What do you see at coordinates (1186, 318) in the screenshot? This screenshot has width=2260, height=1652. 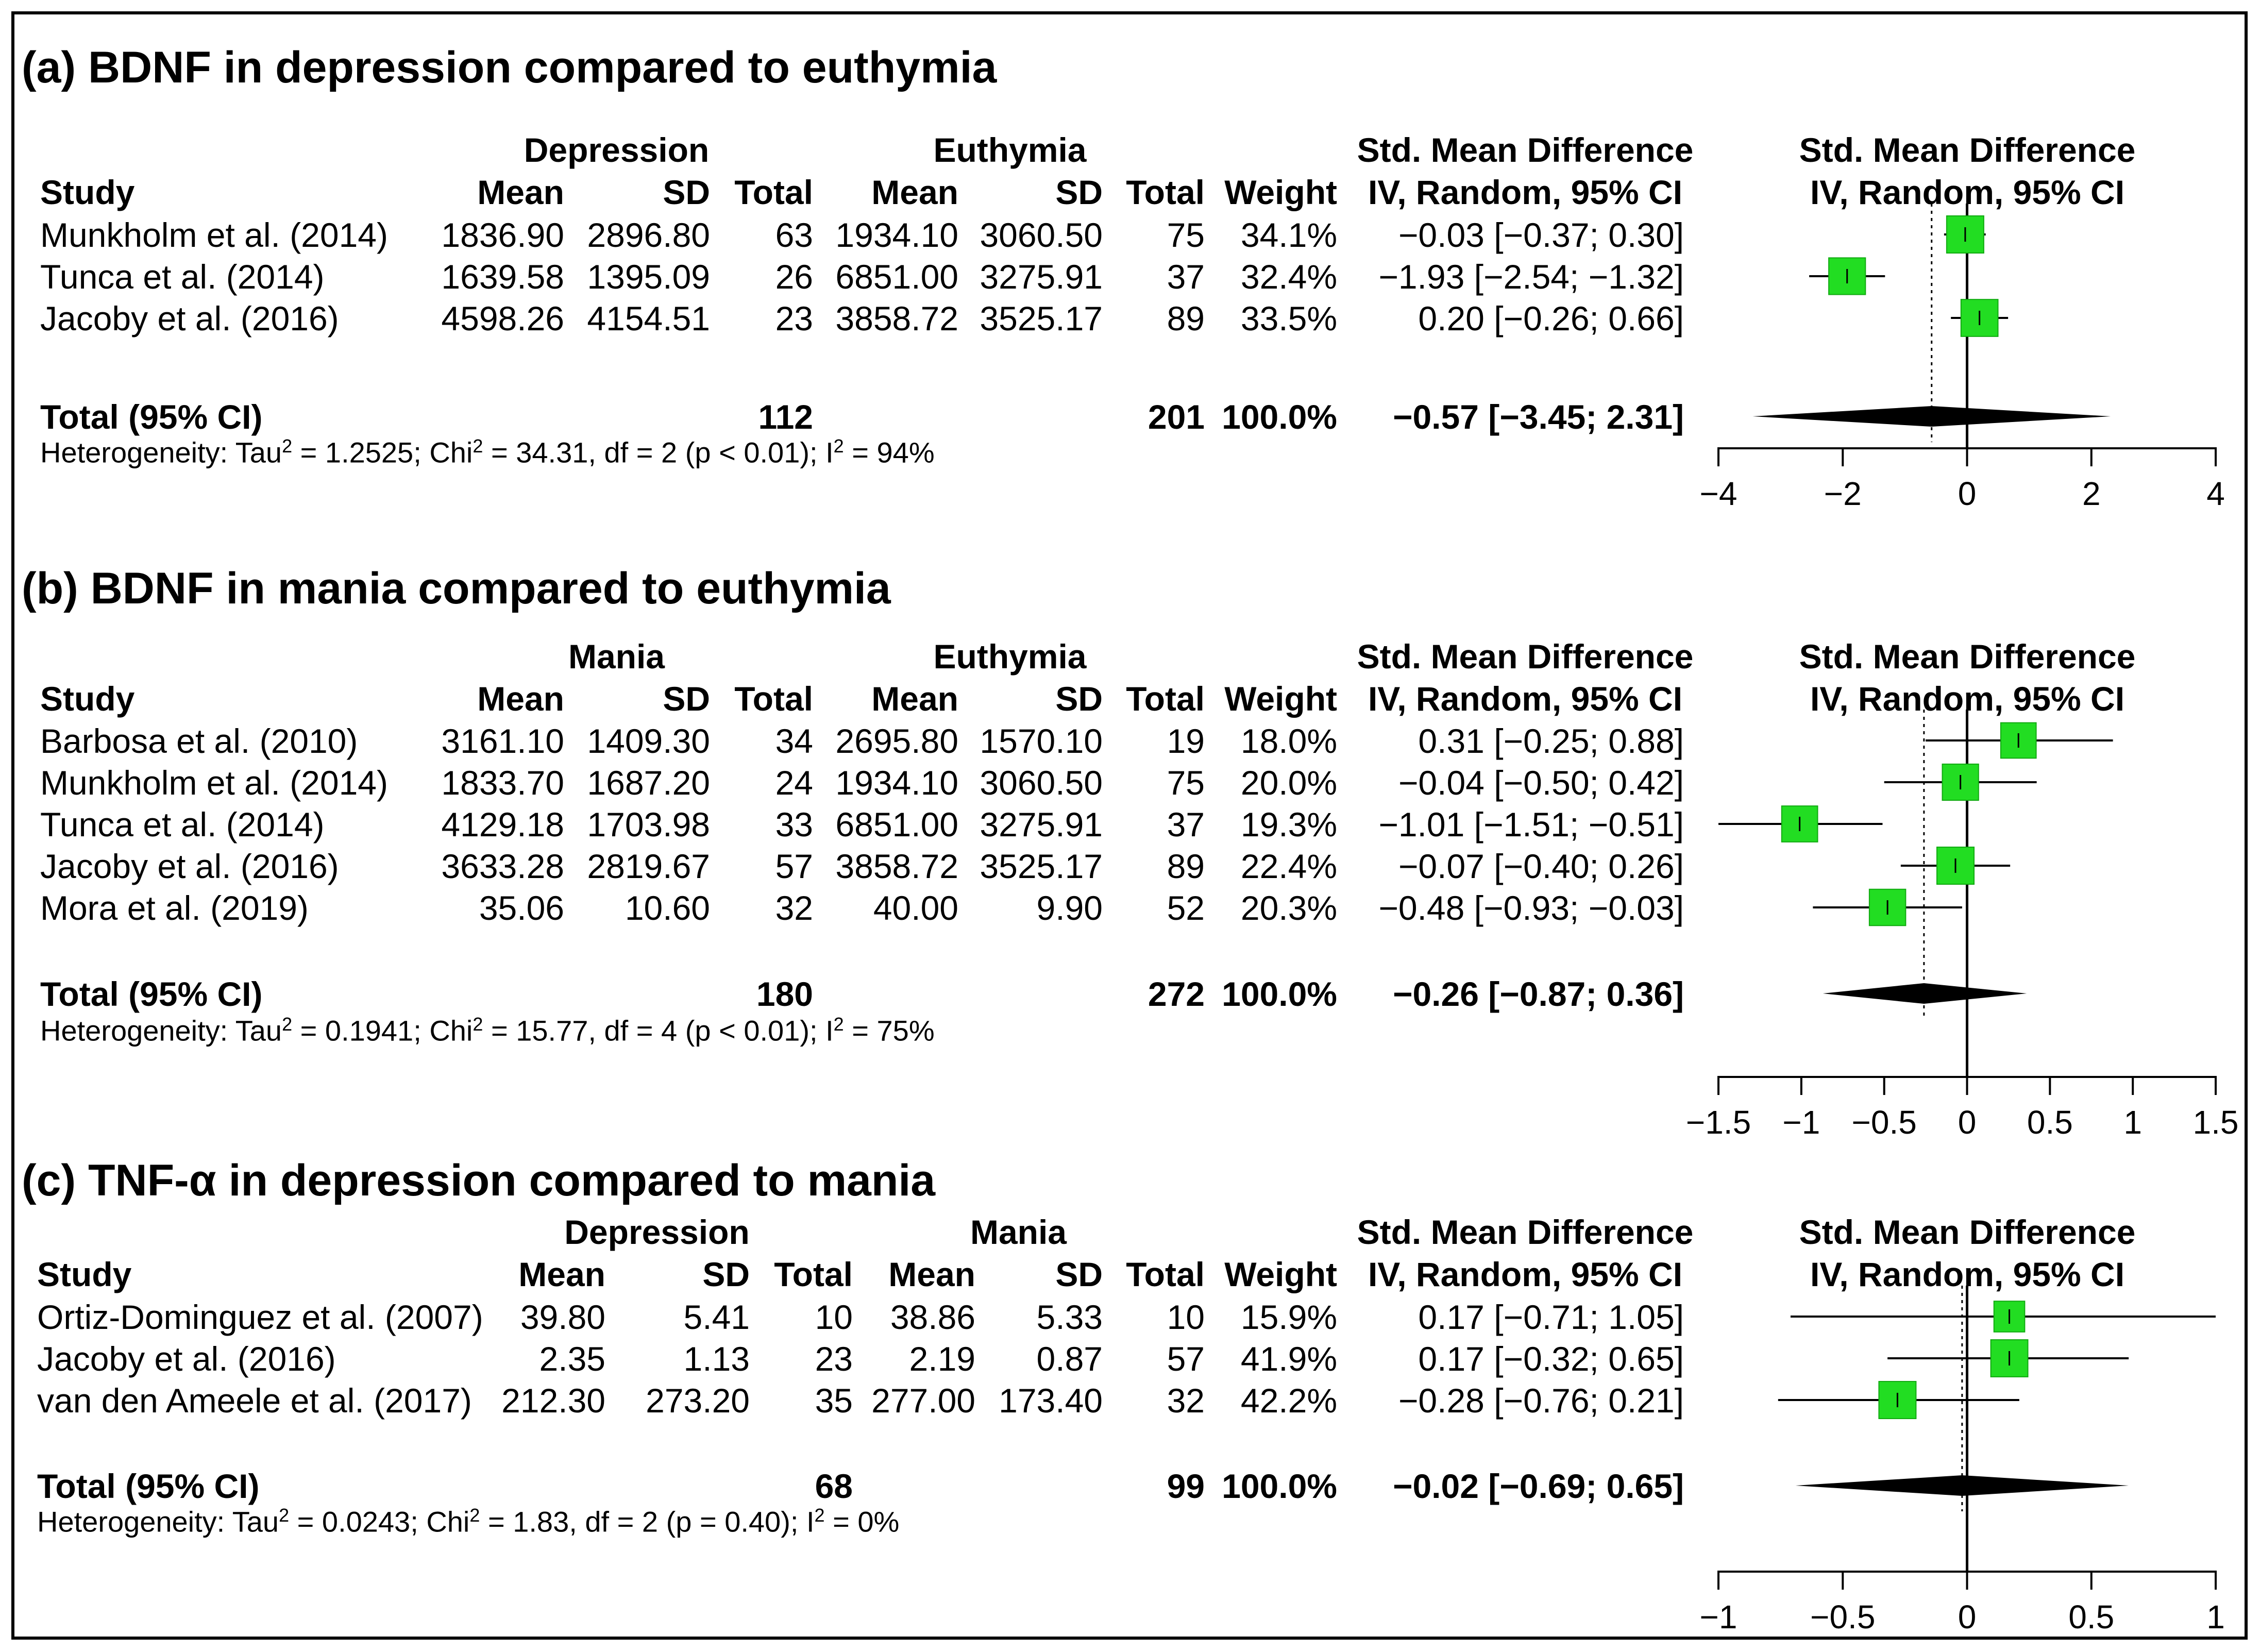 I see `n2-value: 89` at bounding box center [1186, 318].